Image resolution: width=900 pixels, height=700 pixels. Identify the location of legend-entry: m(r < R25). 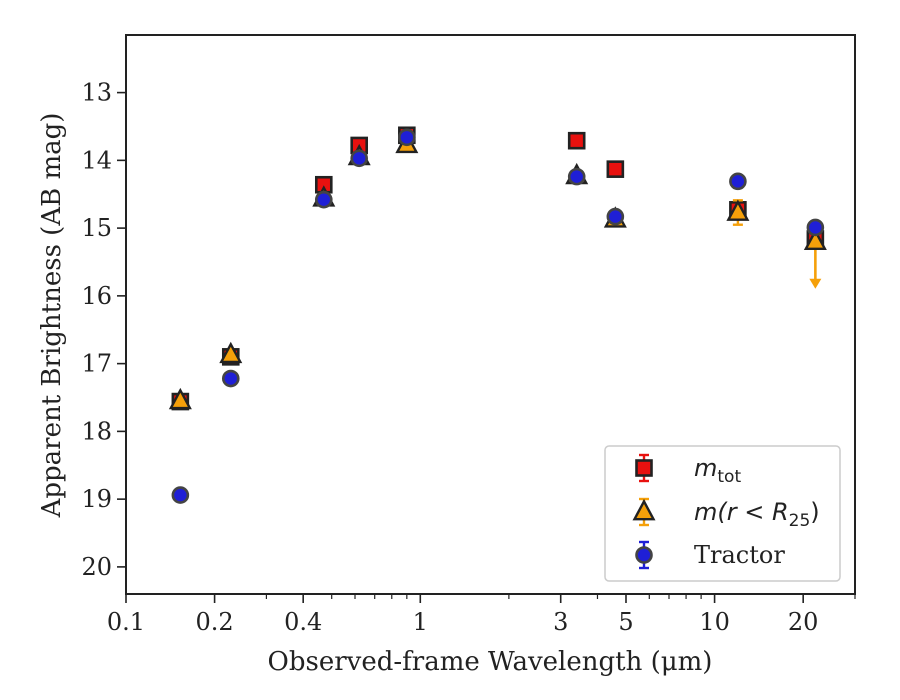
(726, 514).